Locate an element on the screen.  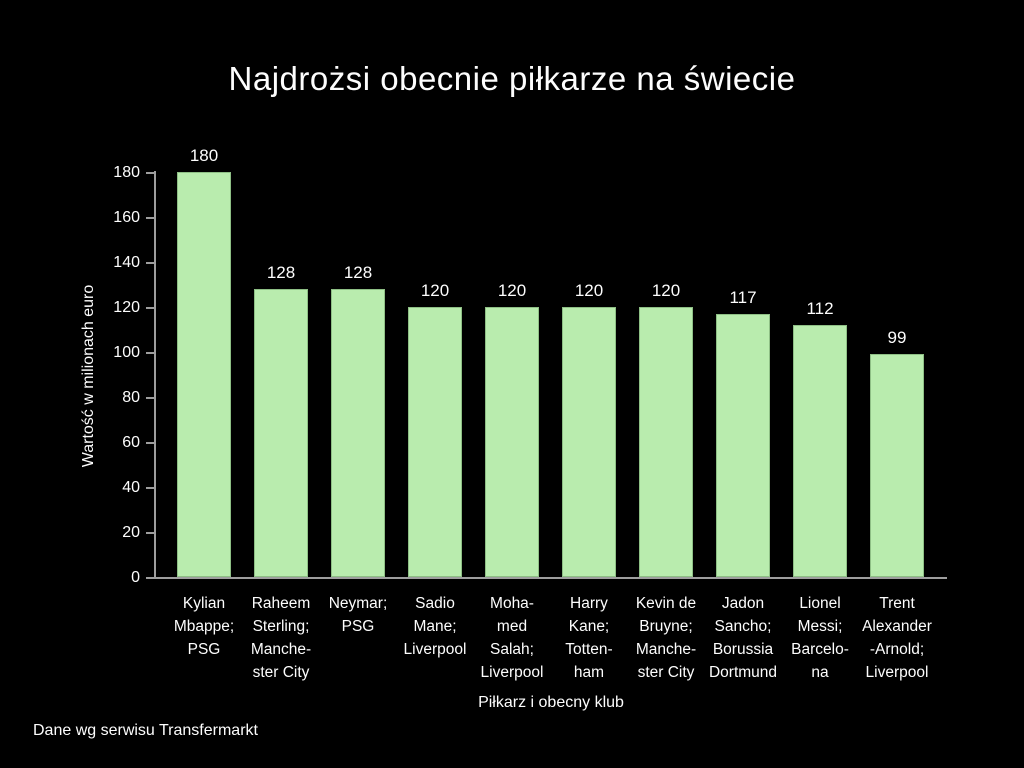
y-tick-label: 80 is located at coordinates (131, 397).